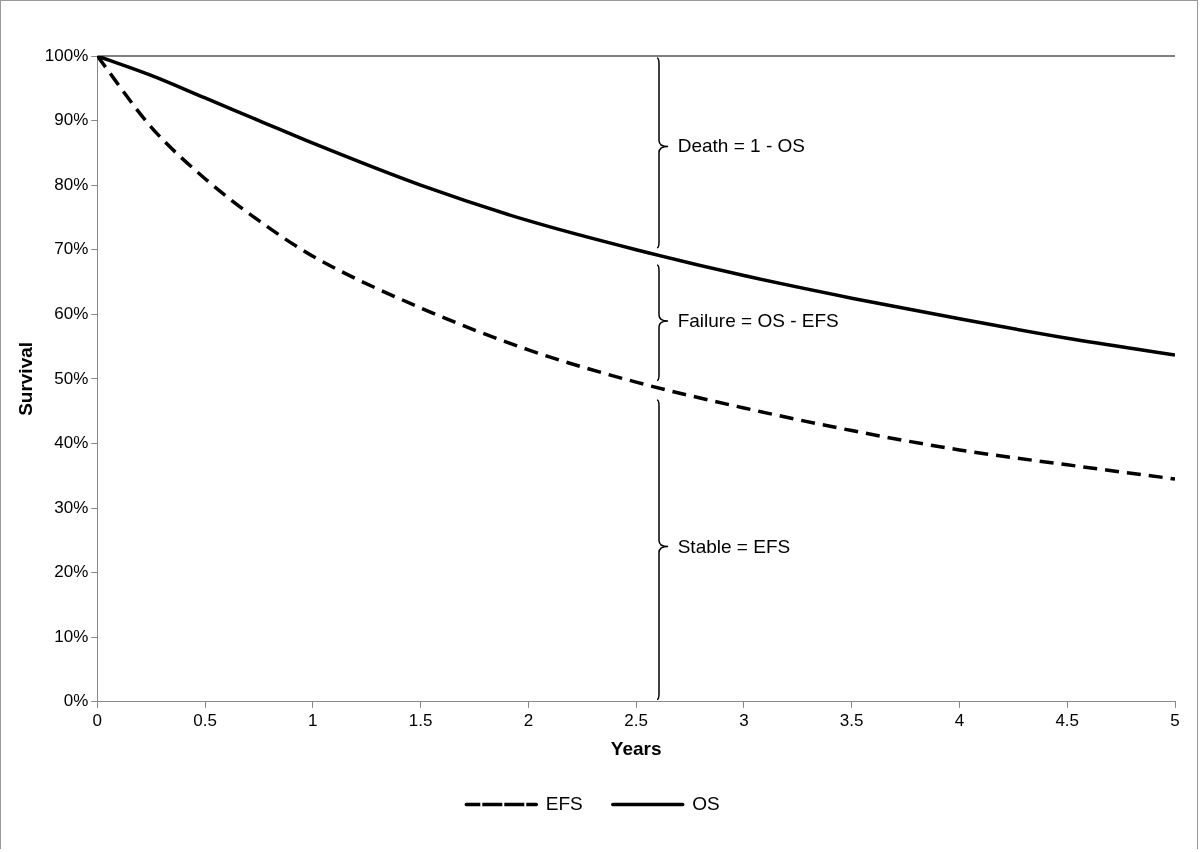 The image size is (1203, 852). Describe the element at coordinates (706, 803) in the screenshot. I see `legend-label: OS` at that location.